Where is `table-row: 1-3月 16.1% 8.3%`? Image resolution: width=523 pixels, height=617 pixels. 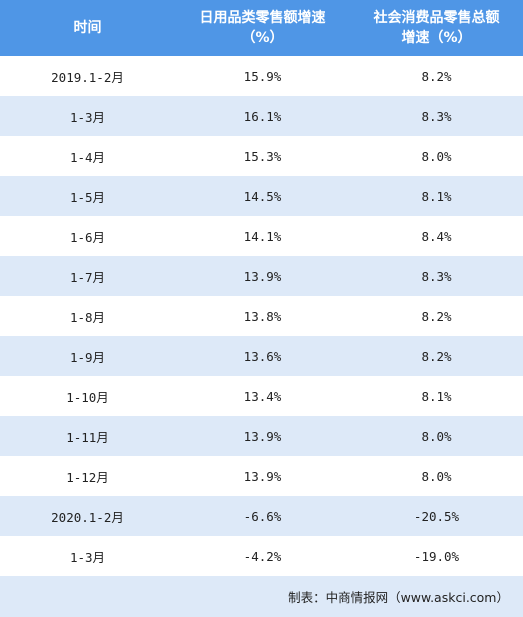 table-row: 1-3月 16.1% 8.3% is located at coordinates (261, 116).